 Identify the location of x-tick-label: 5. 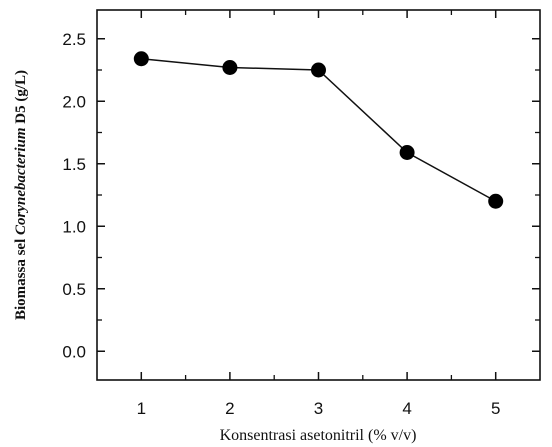
(495, 408).